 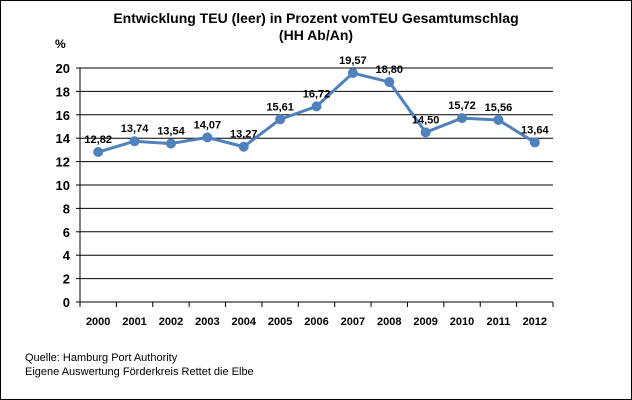 What do you see at coordinates (208, 125) in the screenshot?
I see `data-label: 14,07` at bounding box center [208, 125].